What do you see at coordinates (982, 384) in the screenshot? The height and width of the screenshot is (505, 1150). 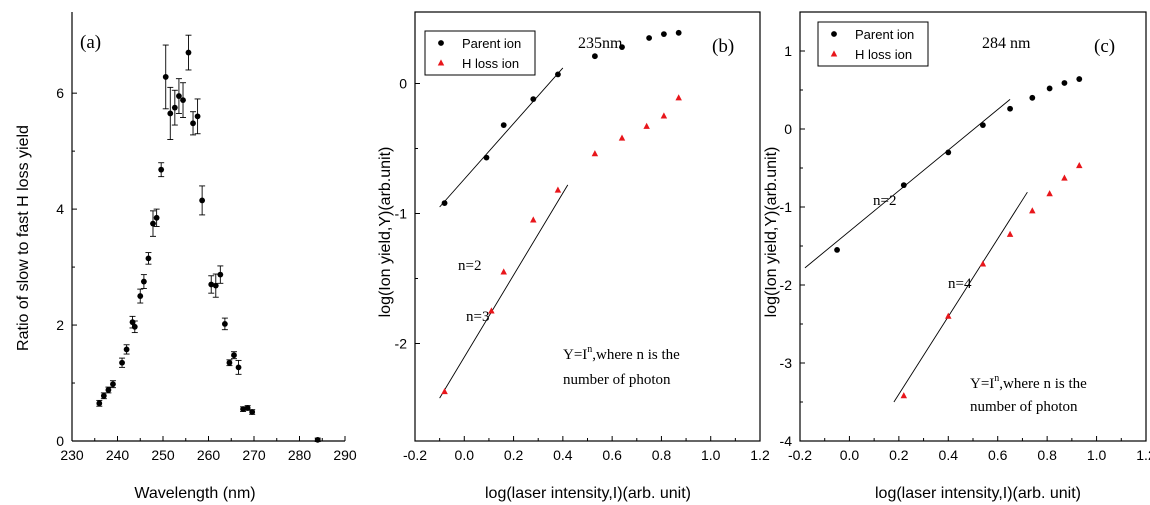 I see `panel-c-formula-base: Y=I` at bounding box center [982, 384].